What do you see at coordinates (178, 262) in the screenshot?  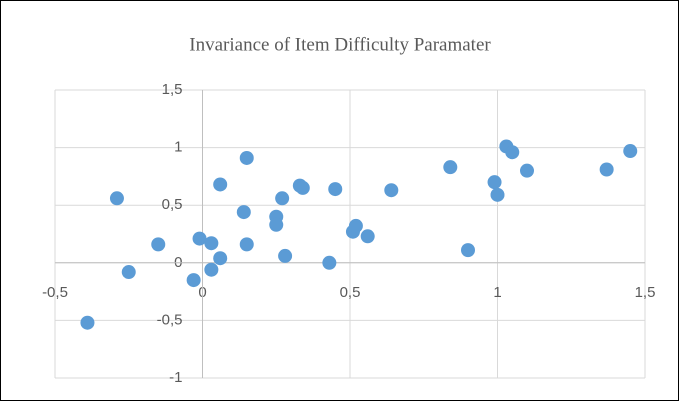 I see `y-tick-label: 0` at bounding box center [178, 262].